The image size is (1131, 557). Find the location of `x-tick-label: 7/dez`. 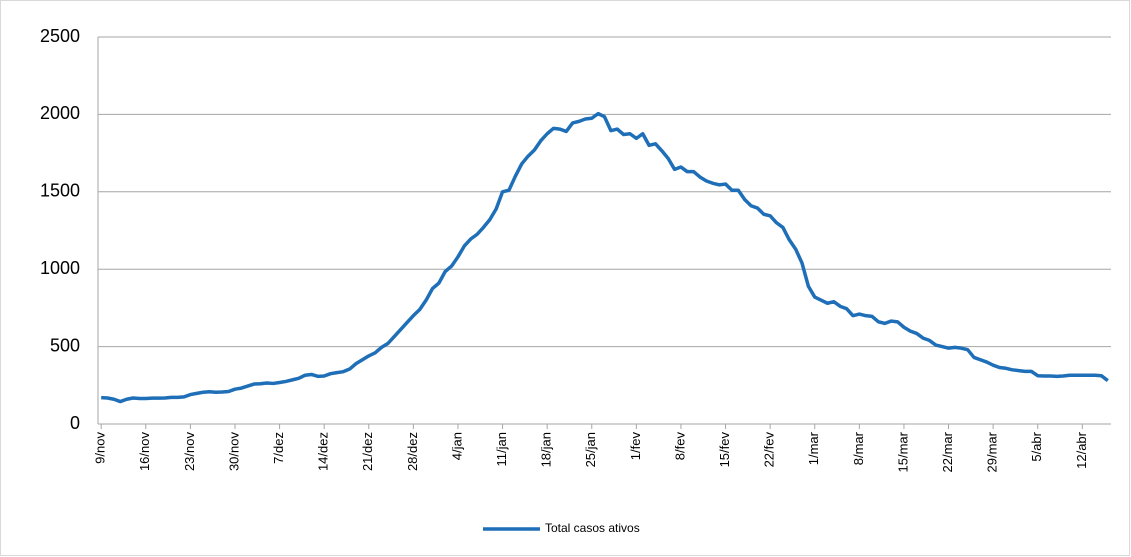

x-tick-label: 7/dez is located at coordinates (278, 448).